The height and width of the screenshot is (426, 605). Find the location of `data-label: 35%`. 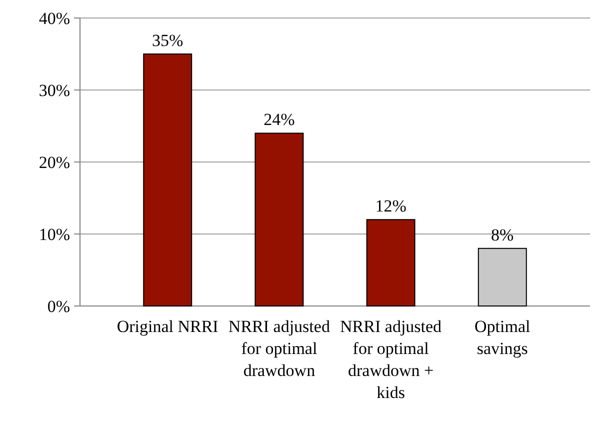

data-label: 35% is located at coordinates (168, 40).